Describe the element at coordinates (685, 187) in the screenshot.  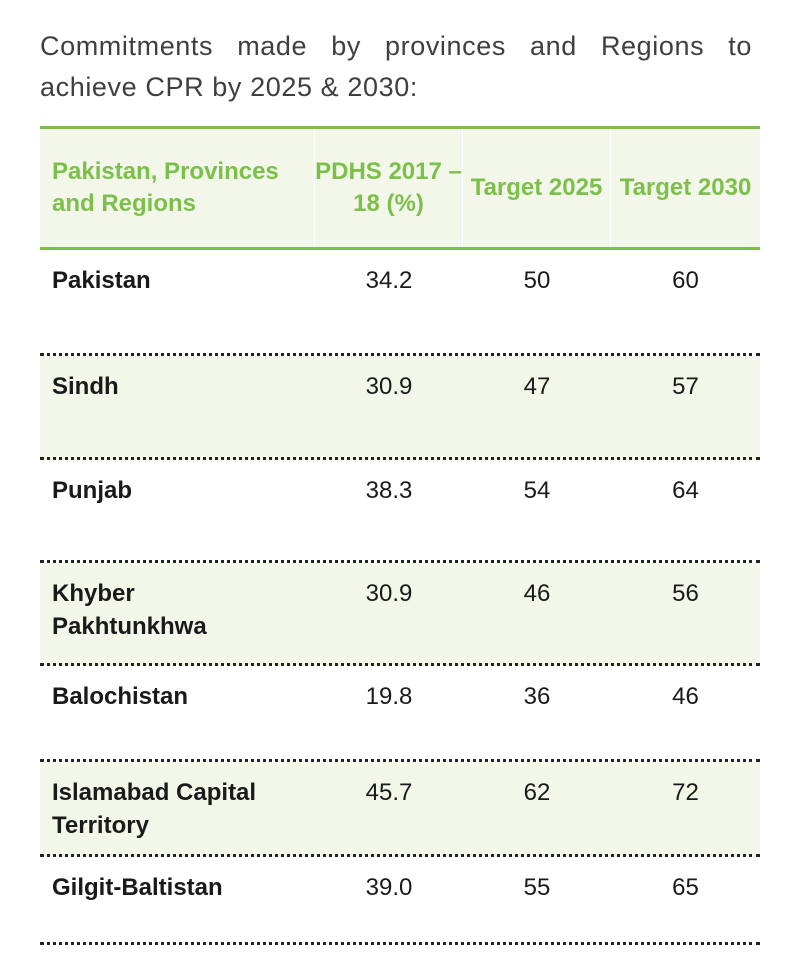
I see `header-target-2030: Target 2030` at that location.